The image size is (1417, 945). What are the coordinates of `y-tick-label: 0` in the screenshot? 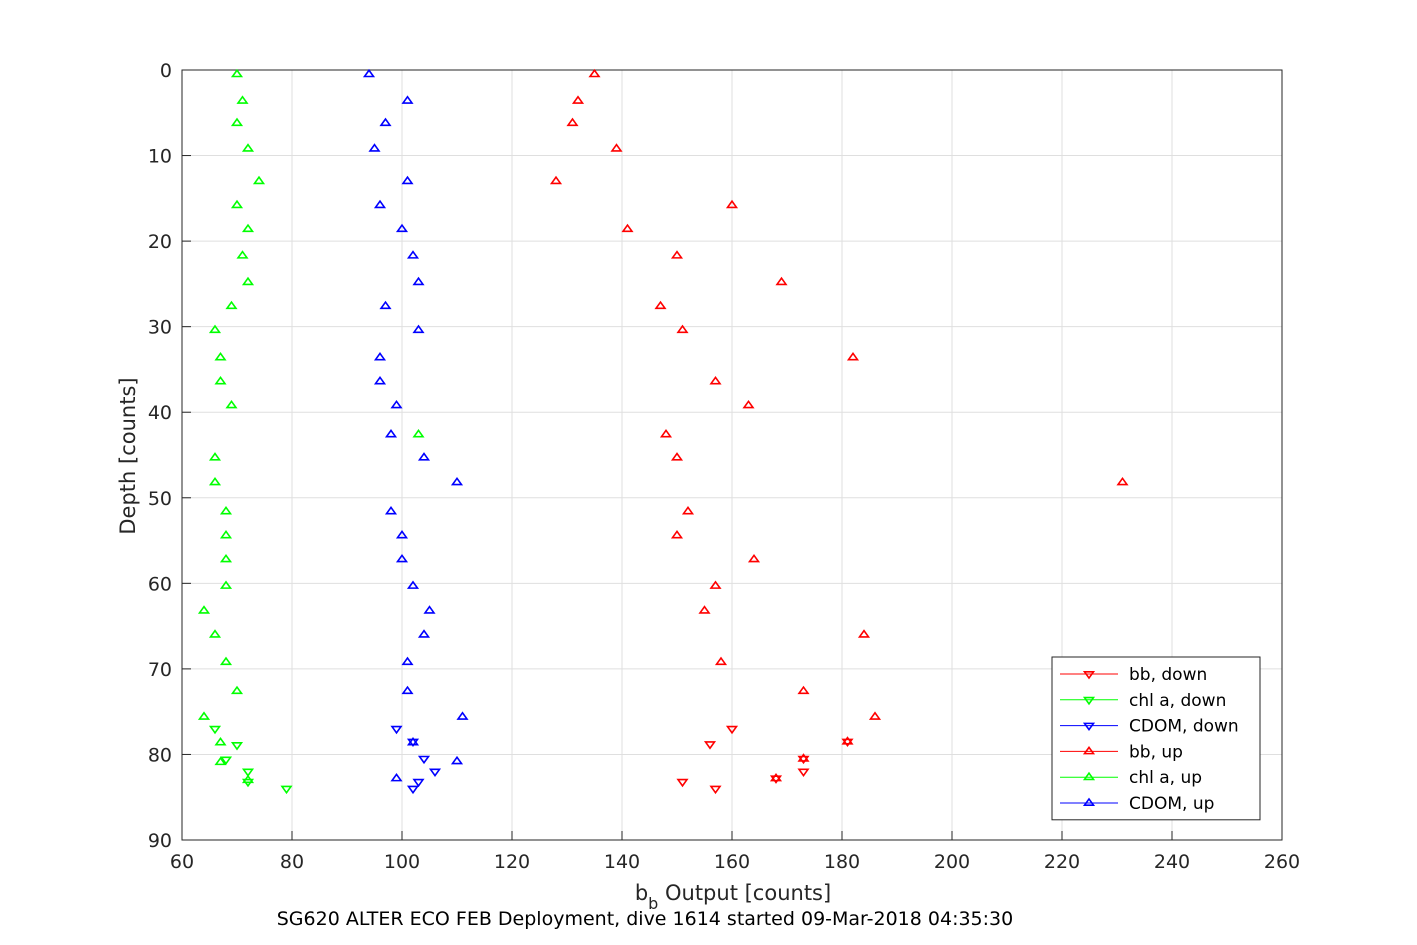 It's located at (166, 71).